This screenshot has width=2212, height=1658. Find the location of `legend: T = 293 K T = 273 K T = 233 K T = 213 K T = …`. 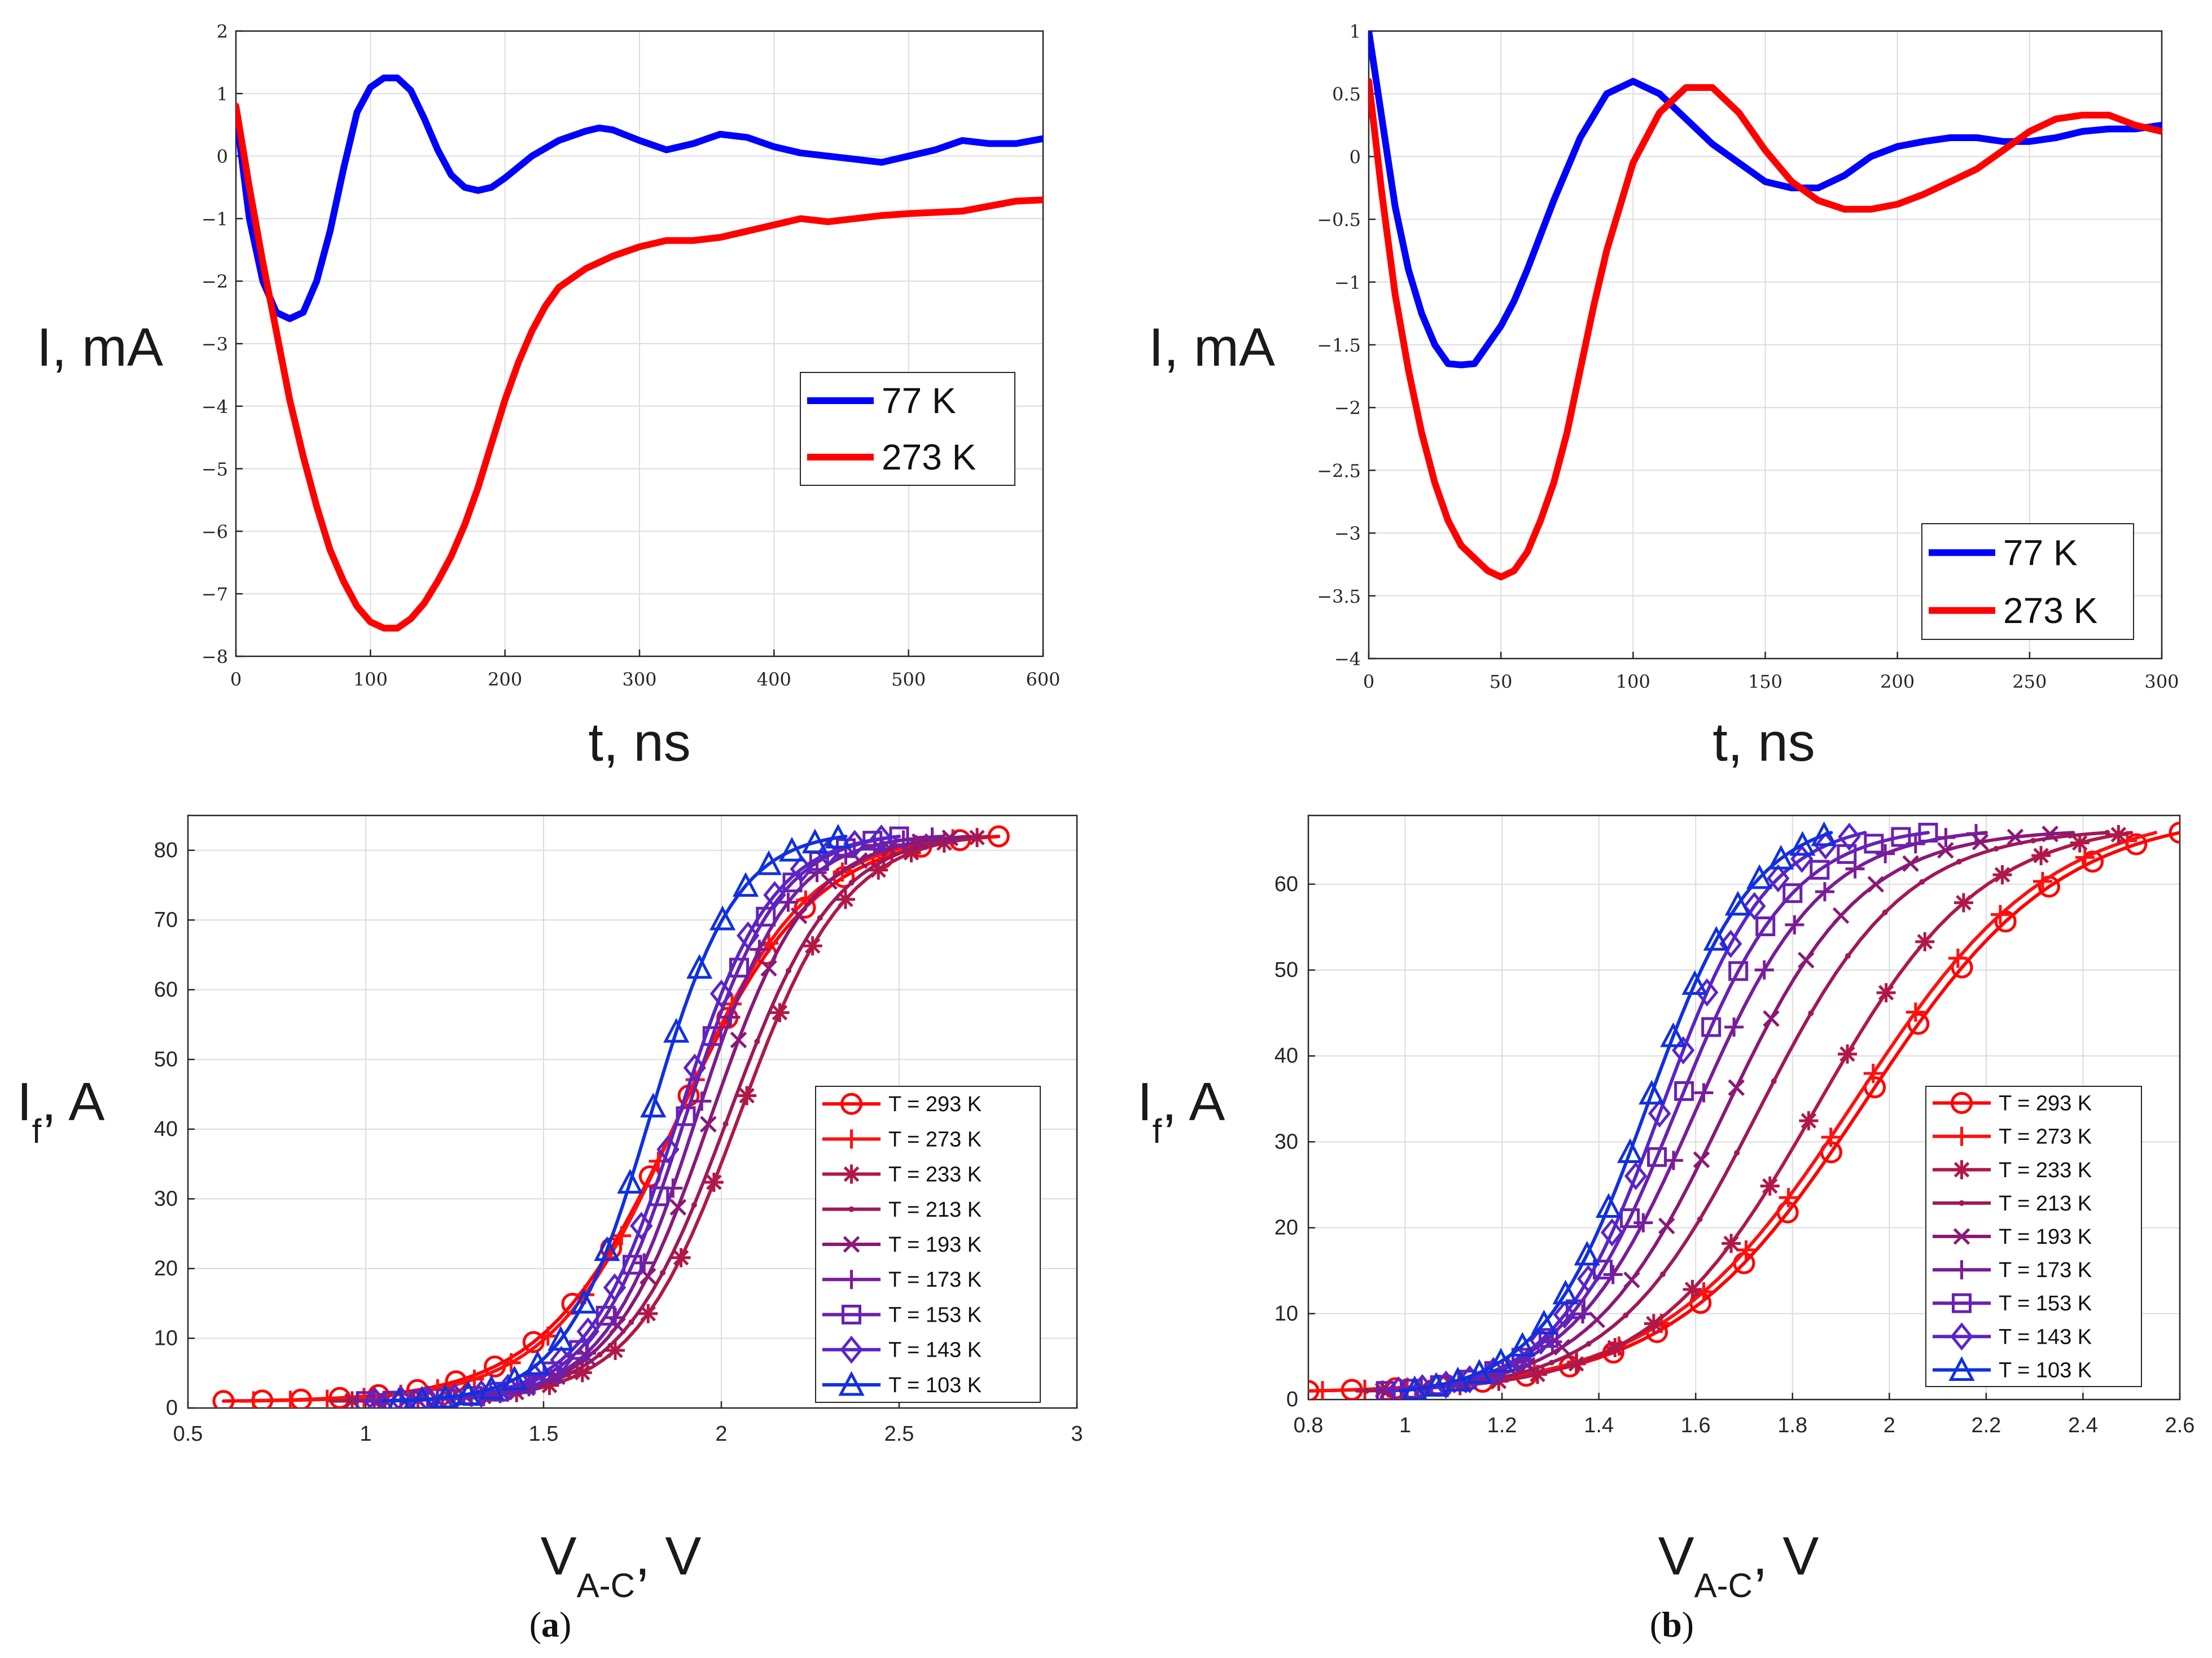

legend: T = 293 K T = 273 K T = 233 K T = 213 K T = … is located at coordinates (2034, 1236).